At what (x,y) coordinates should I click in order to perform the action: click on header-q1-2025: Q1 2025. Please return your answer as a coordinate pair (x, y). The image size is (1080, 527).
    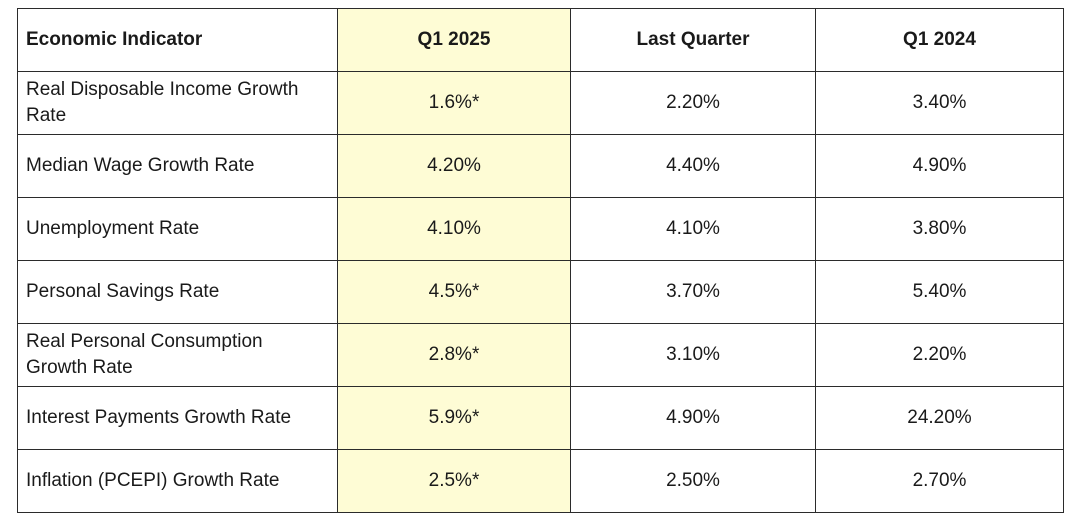
    Looking at the image, I should click on (454, 40).